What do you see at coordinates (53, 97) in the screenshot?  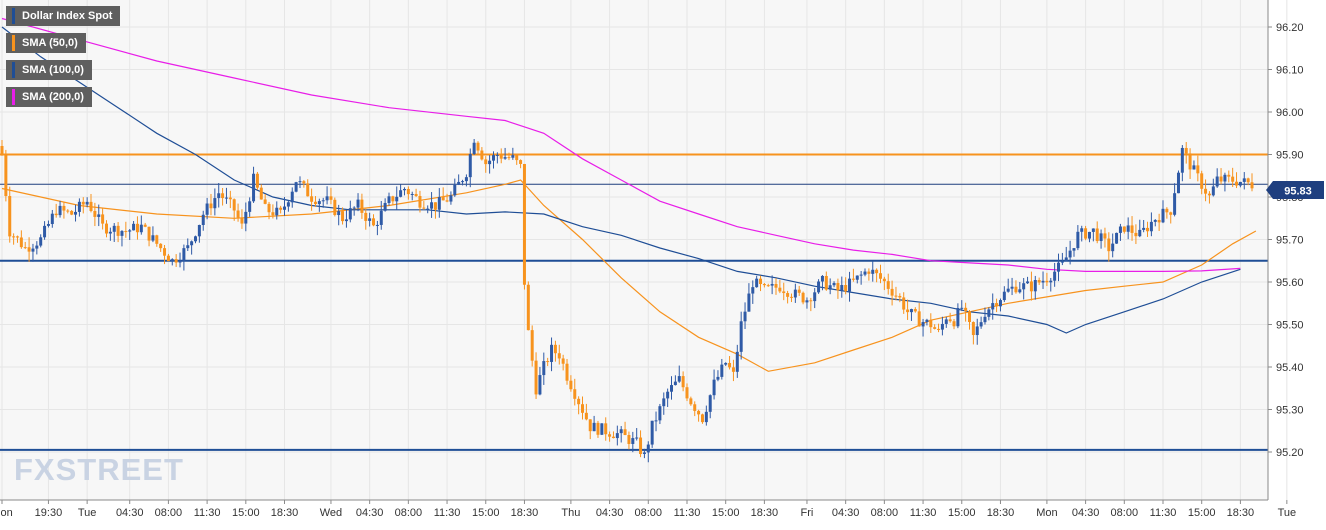 I see `legend-label: SMA (200,0)` at bounding box center [53, 97].